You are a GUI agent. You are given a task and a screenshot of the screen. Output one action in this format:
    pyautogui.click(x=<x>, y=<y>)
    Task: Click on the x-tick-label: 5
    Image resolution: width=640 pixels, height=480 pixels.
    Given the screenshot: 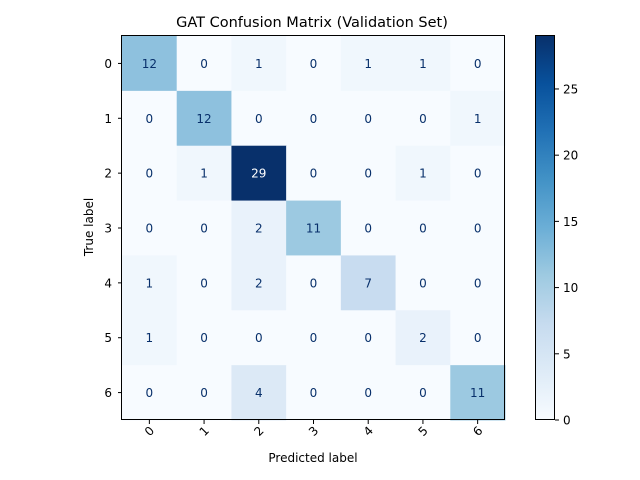 What is the action you would take?
    pyautogui.click(x=422, y=431)
    